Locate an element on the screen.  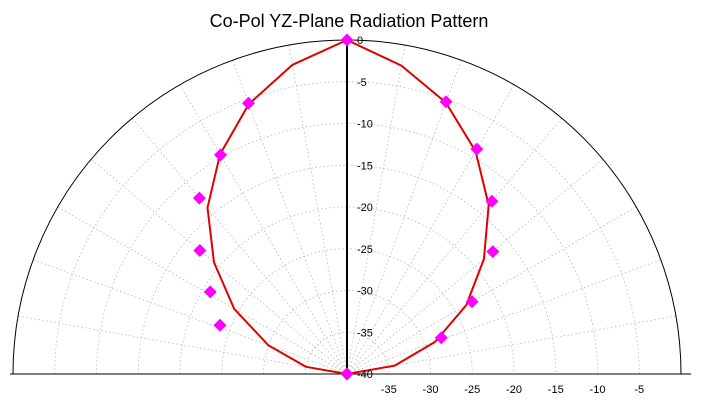
horizontal-tick-label: -25 is located at coordinates (472, 390).